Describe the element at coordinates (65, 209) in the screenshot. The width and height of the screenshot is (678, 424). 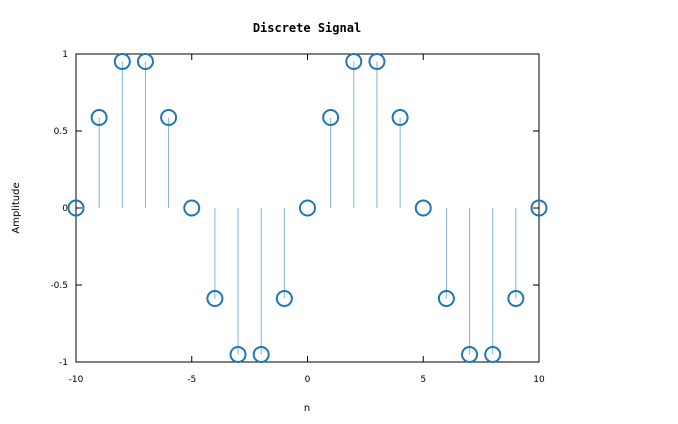
I see `y-tick-label: 0` at that location.